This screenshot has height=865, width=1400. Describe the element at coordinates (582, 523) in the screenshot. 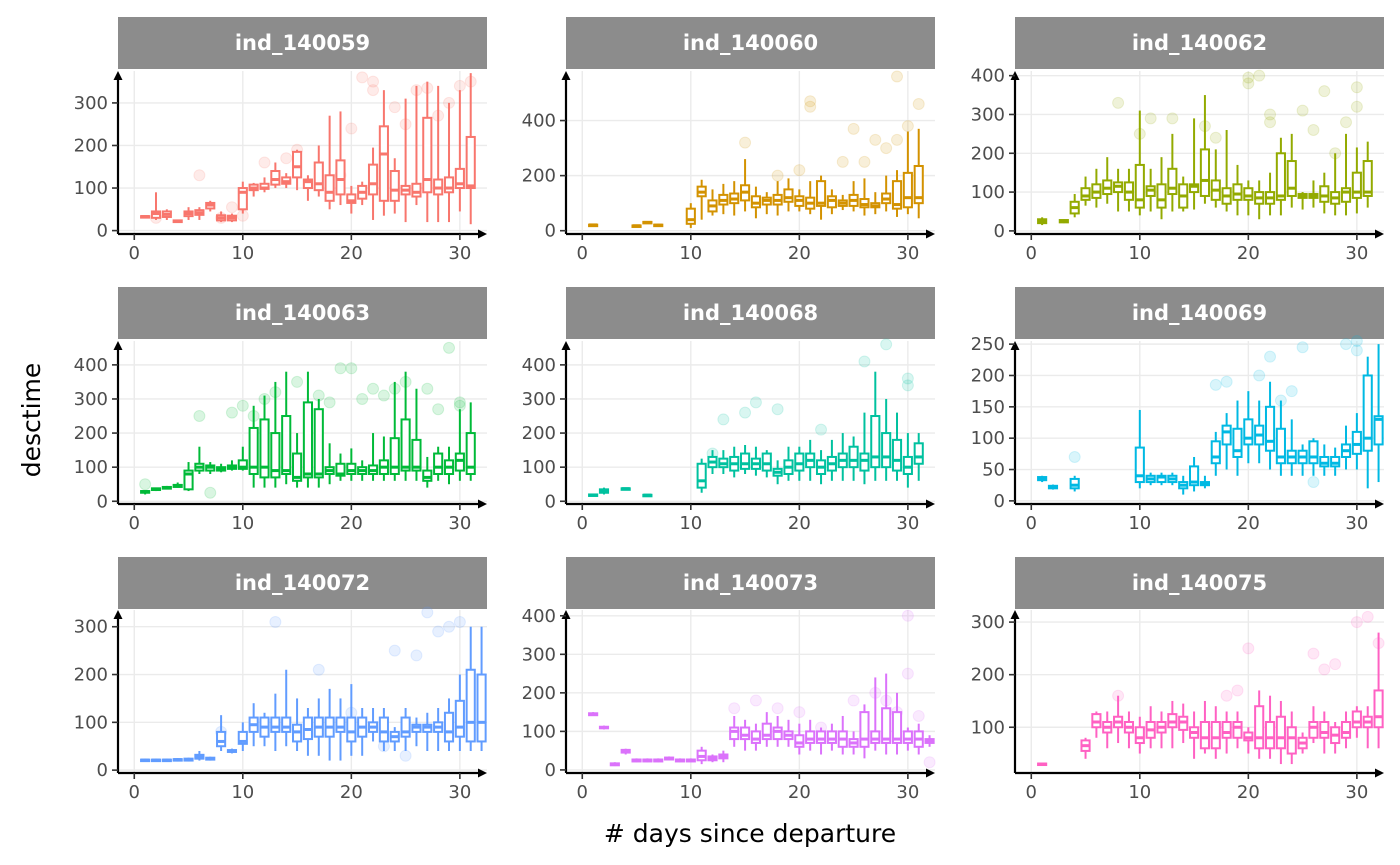

I see `x-tick-label: 0` at that location.